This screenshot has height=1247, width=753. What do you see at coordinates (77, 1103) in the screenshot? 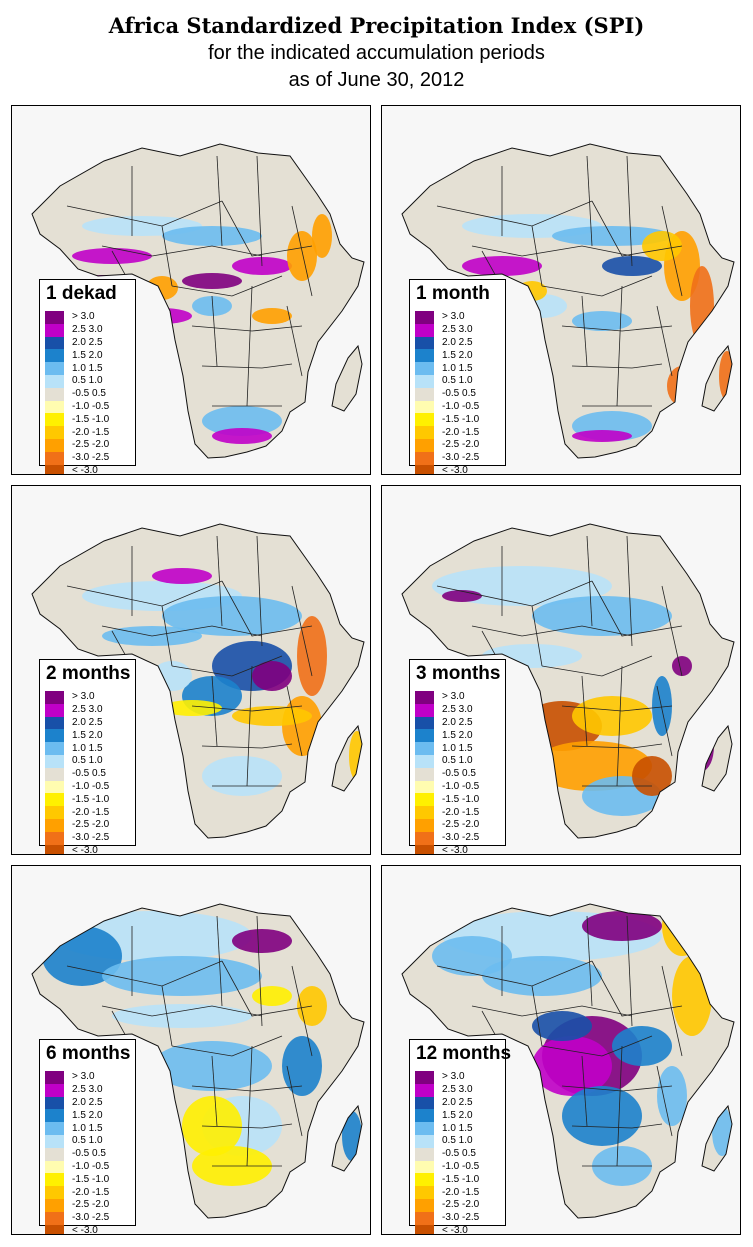
I see `legend-row: 2.0 2.5` at bounding box center [77, 1103].